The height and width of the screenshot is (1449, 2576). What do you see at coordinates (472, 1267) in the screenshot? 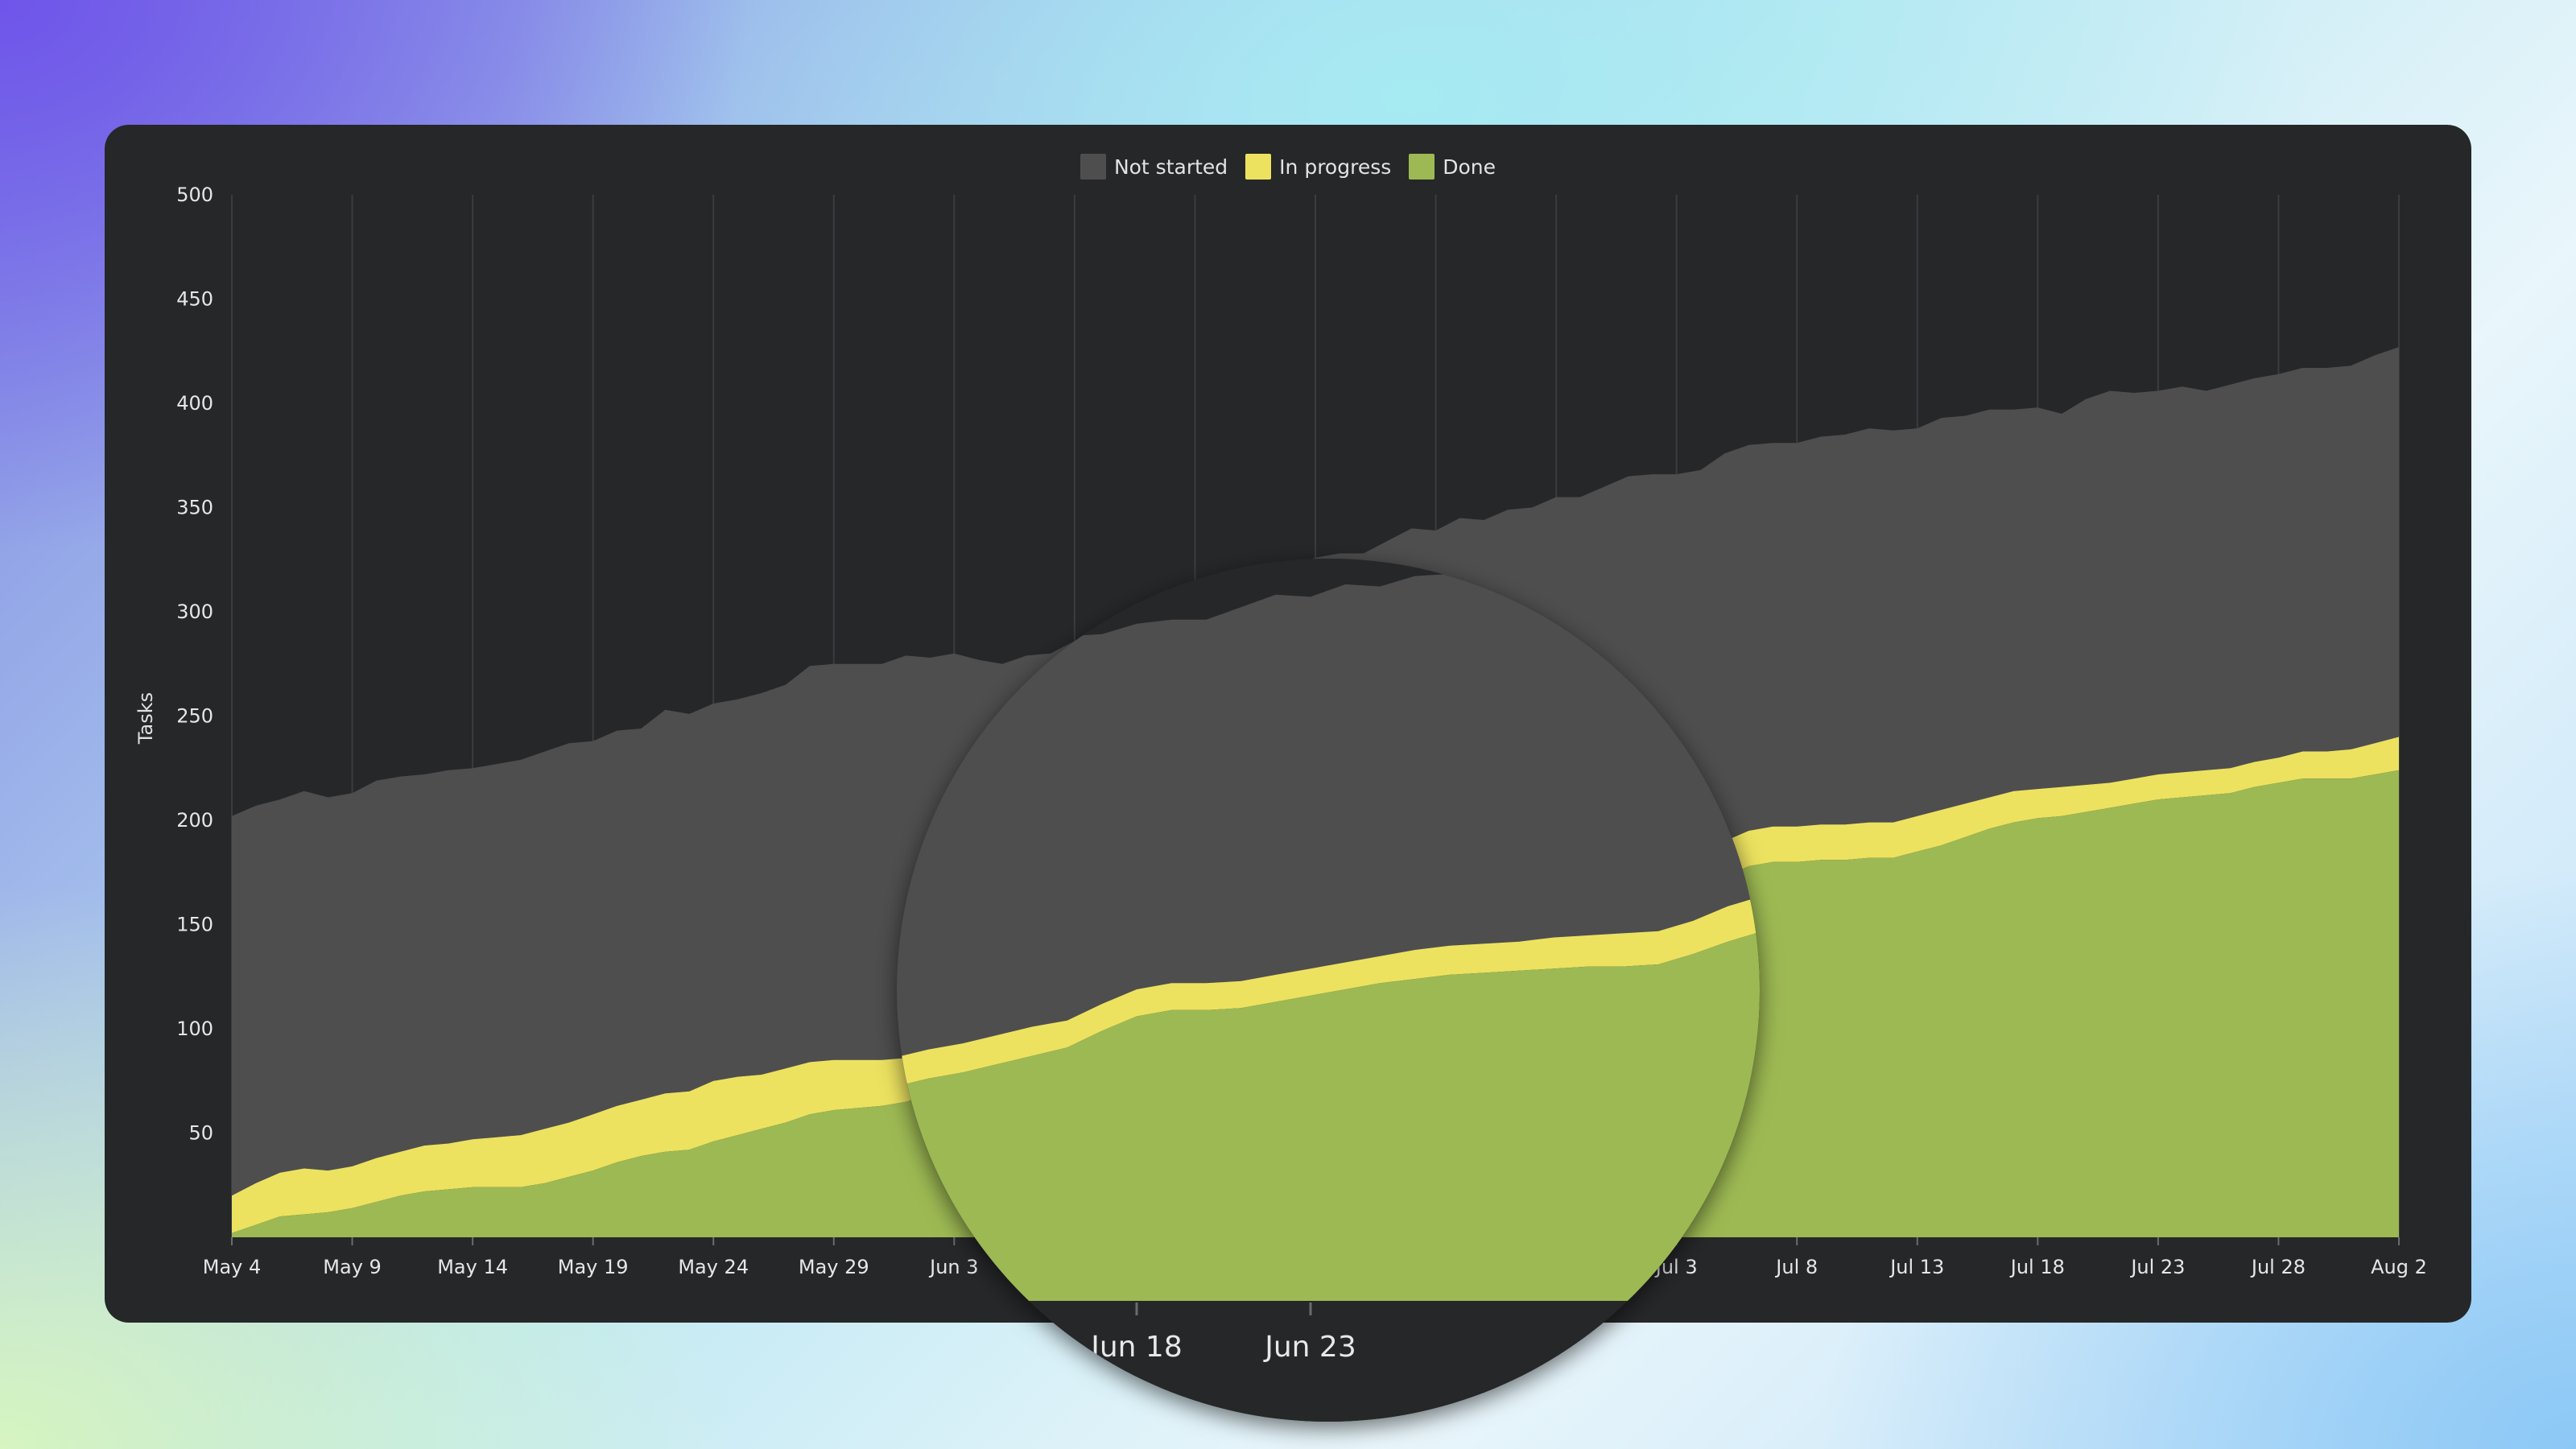
I see `x-tick-label: May 14` at bounding box center [472, 1267].